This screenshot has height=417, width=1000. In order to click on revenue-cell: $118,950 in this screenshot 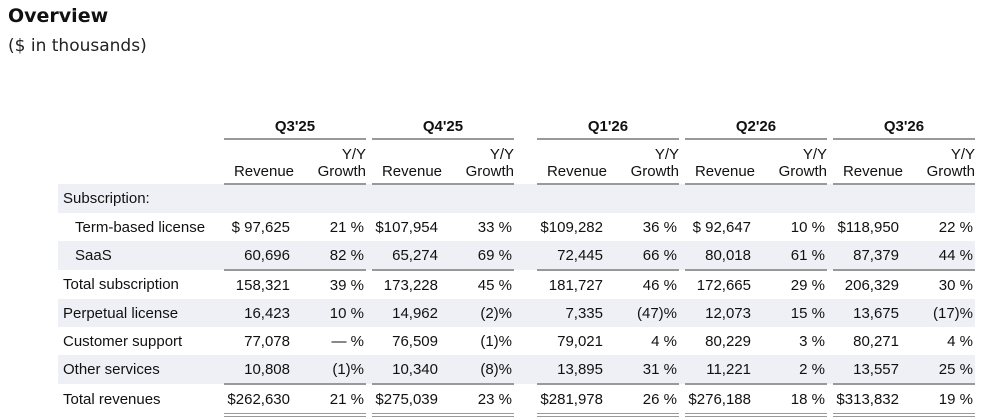, I will do `click(868, 227)`.